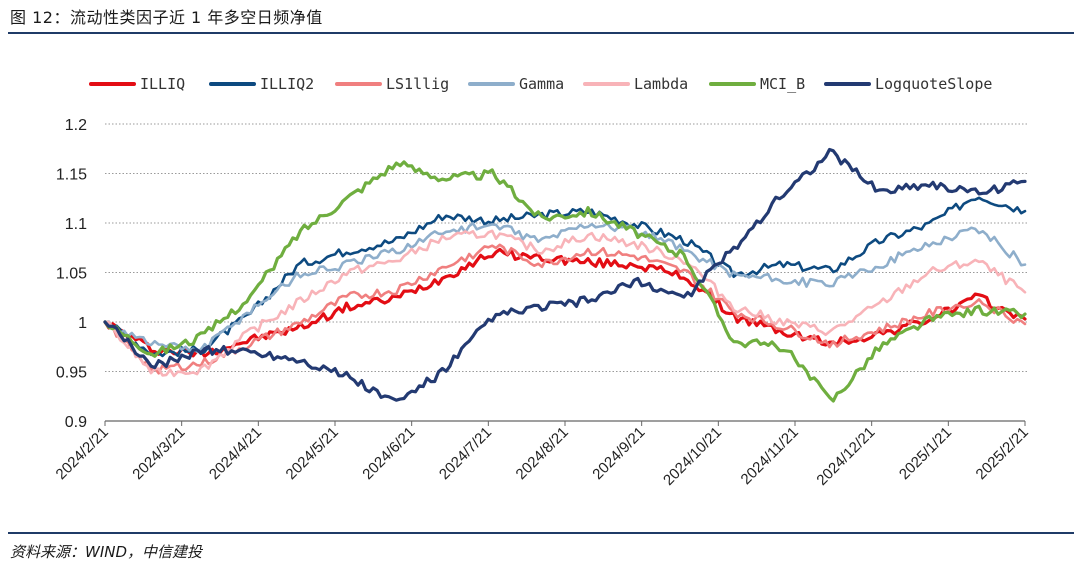 This screenshot has width=1080, height=575. What do you see at coordinates (1002, 453) in the screenshot?
I see `x-tick-label: 2025/2/21` at bounding box center [1002, 453].